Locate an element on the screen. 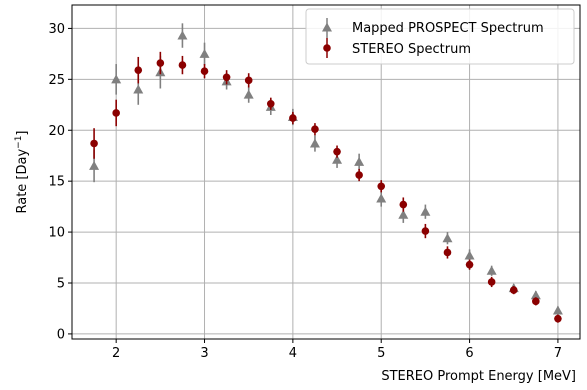 This screenshot has width=587, height=390. x-tick-label: 7 is located at coordinates (558, 353).